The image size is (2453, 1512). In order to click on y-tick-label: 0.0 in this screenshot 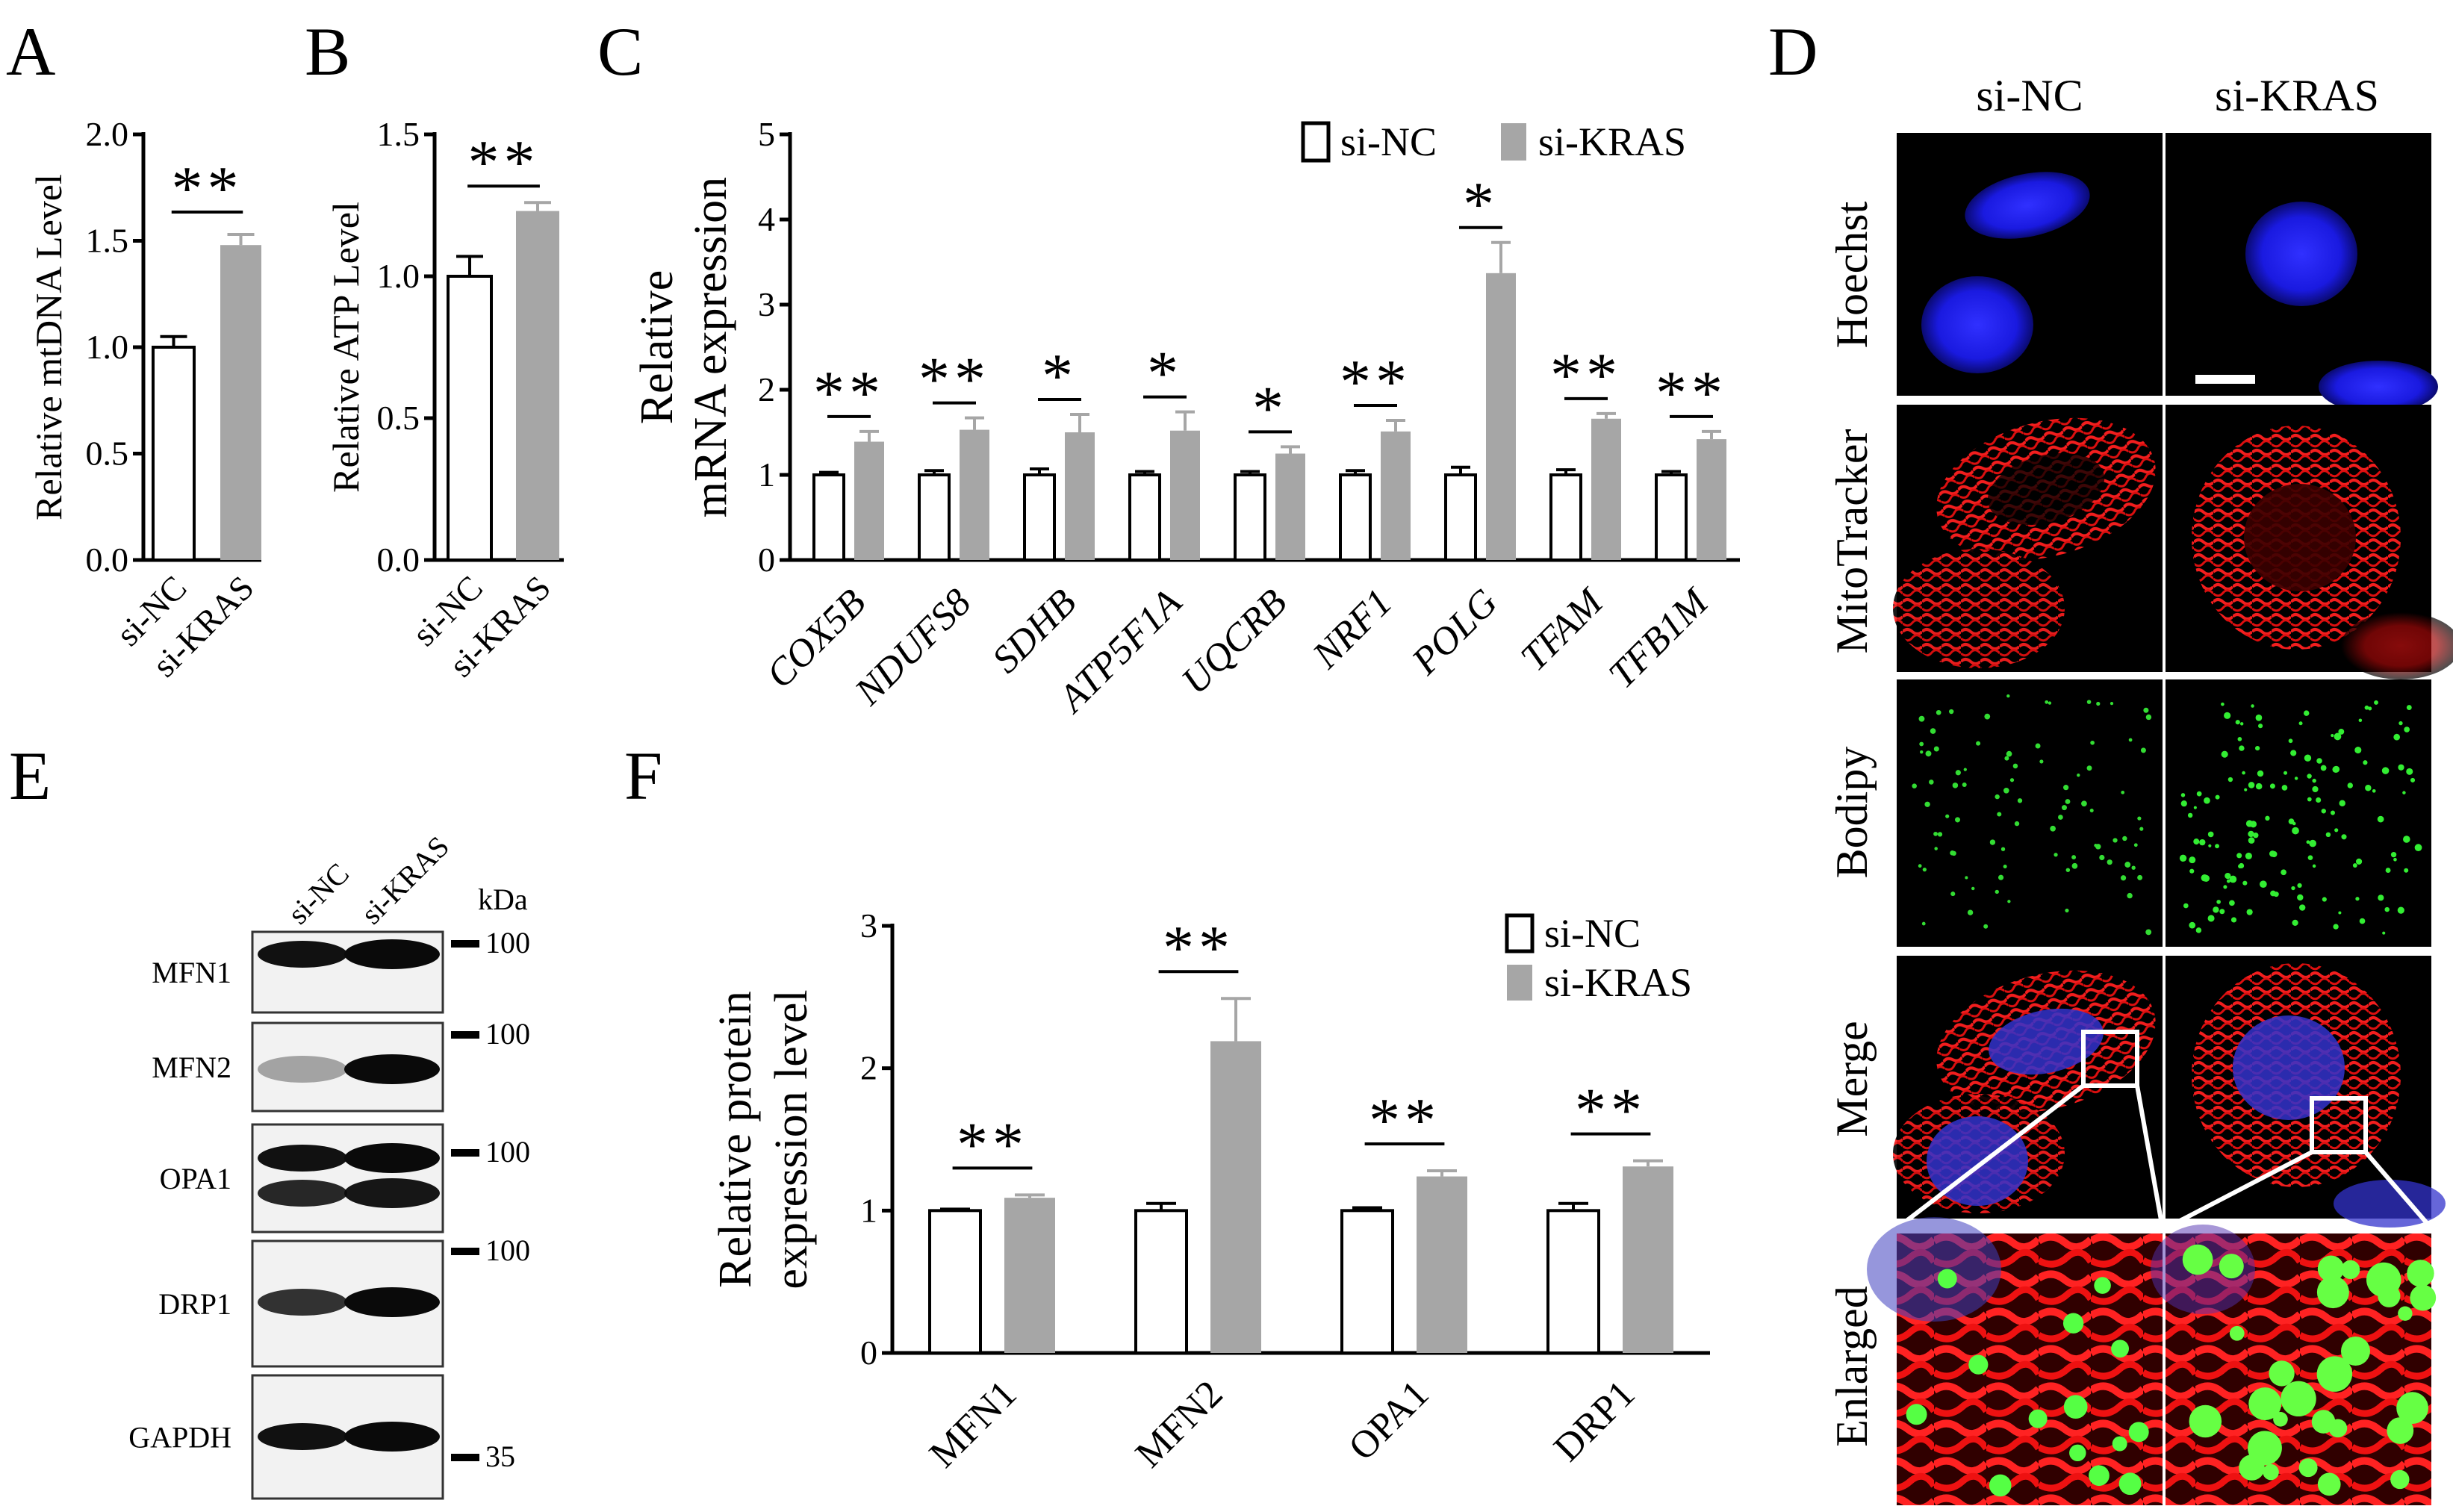, I will do `click(108, 560)`.